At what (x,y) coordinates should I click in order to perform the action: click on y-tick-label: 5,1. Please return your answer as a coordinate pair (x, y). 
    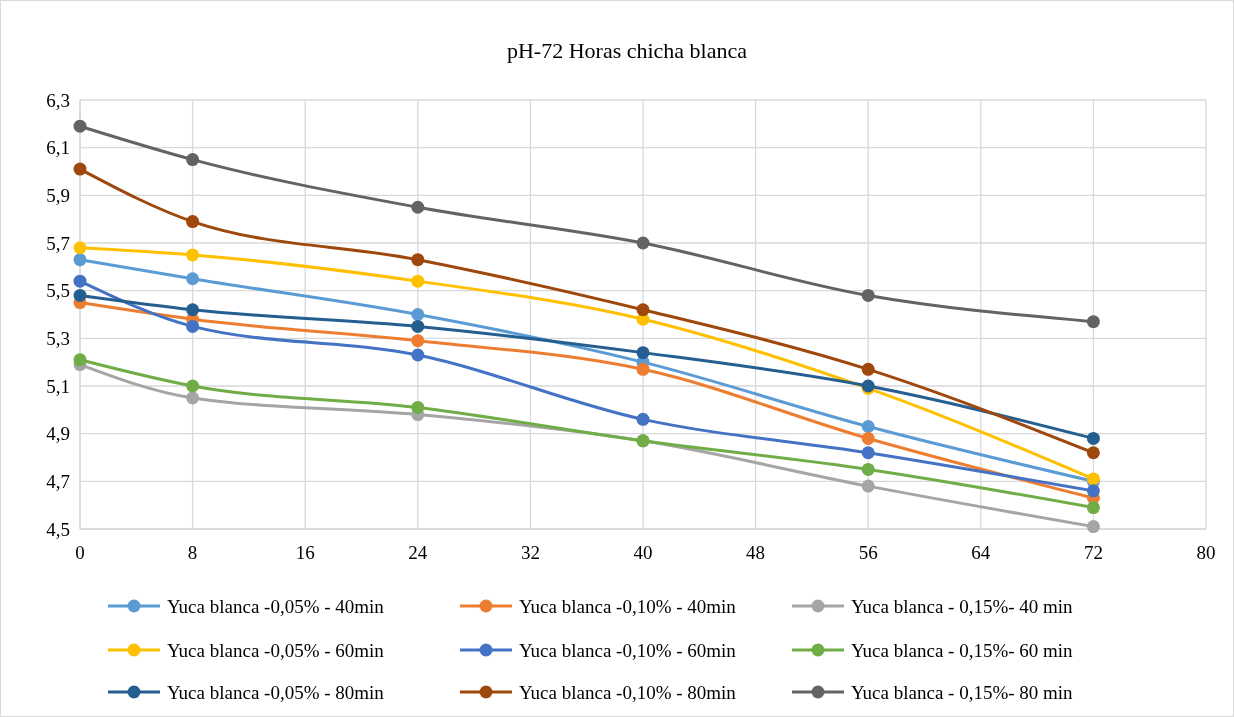
    Looking at the image, I should click on (58, 386).